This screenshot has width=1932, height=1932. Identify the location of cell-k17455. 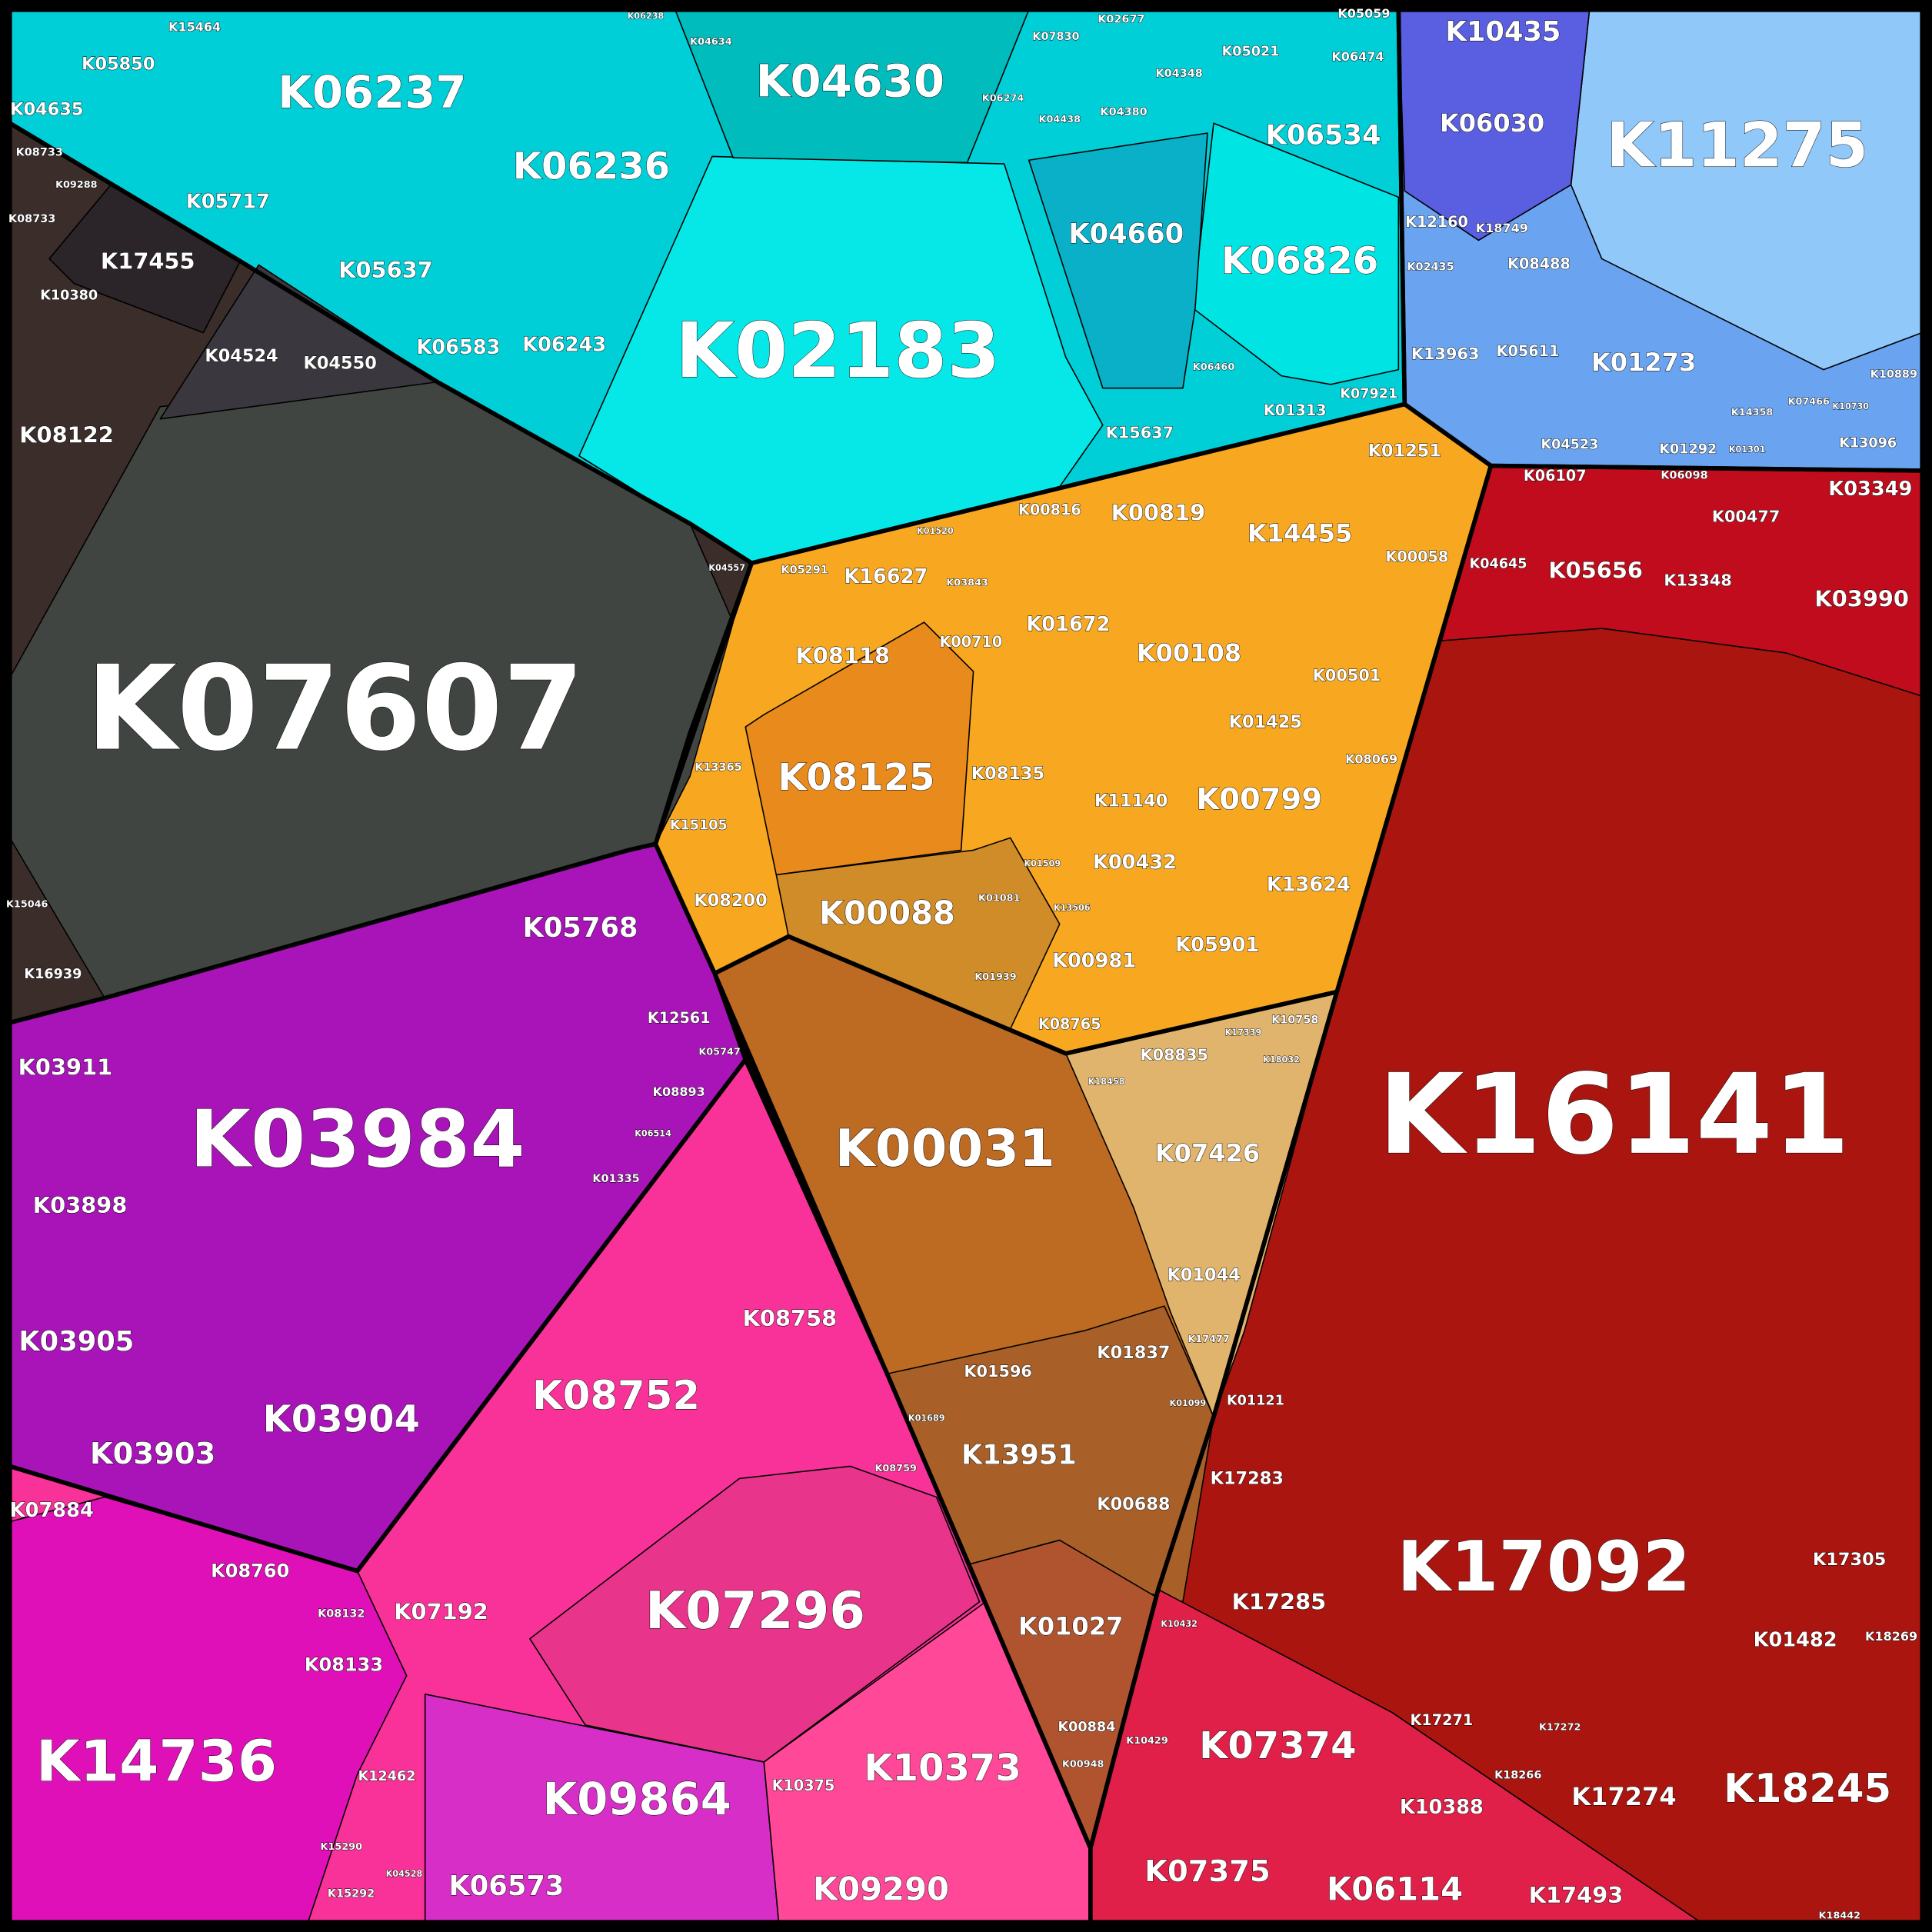
(145, 259).